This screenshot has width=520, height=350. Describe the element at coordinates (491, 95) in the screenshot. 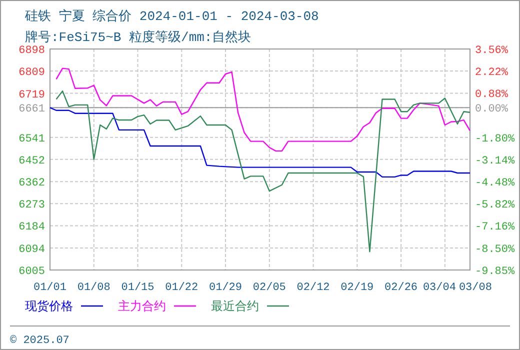

I see `y2-tick-label: 0.88%` at that location.